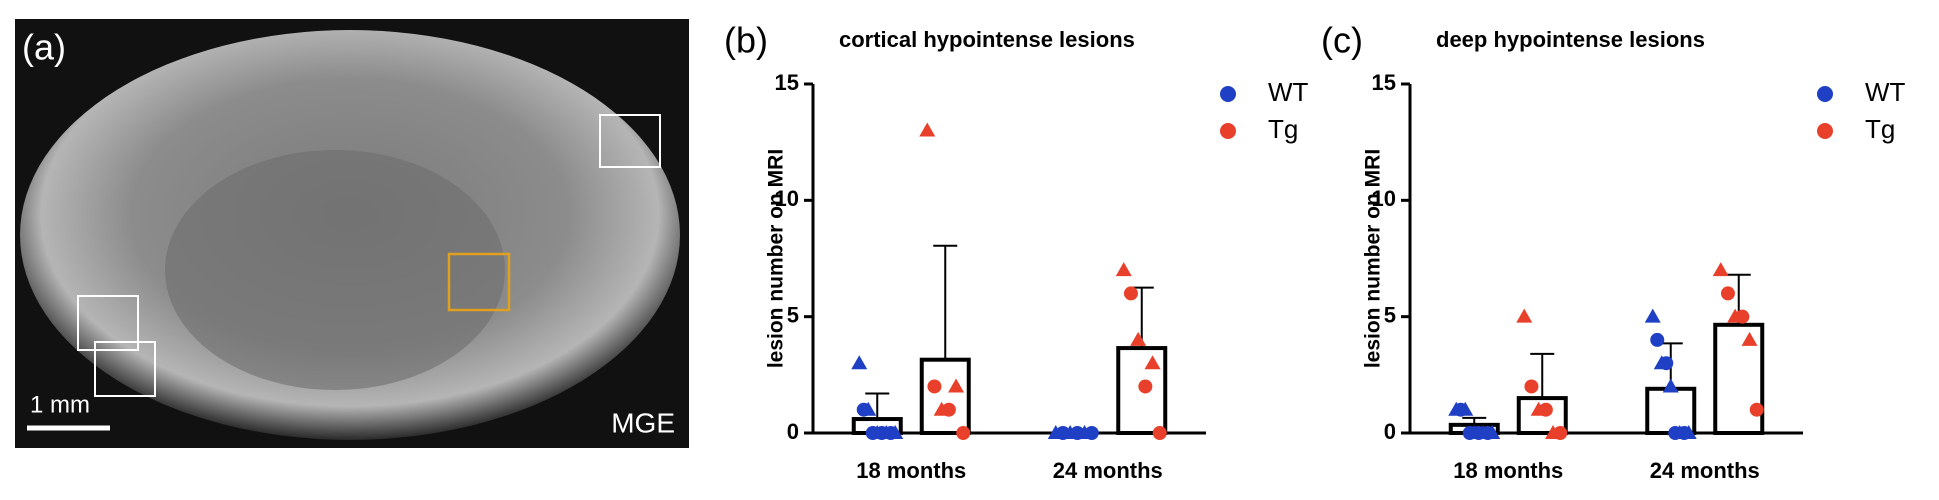 This screenshot has height=500, width=1939. Describe the element at coordinates (643, 422) in the screenshot. I see `sequence-label: MGE` at that location.